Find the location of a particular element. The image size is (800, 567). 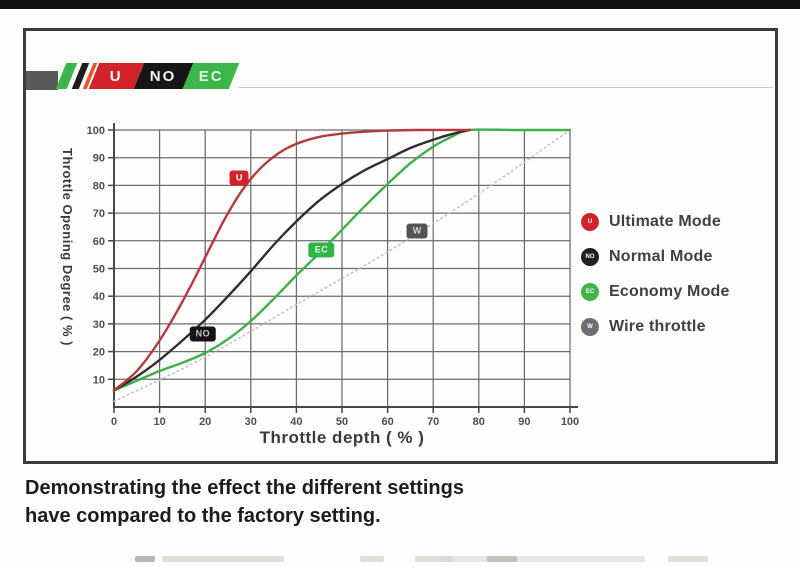

legend-item-ultimate: U Ultimate Mode is located at coordinates (655, 221).